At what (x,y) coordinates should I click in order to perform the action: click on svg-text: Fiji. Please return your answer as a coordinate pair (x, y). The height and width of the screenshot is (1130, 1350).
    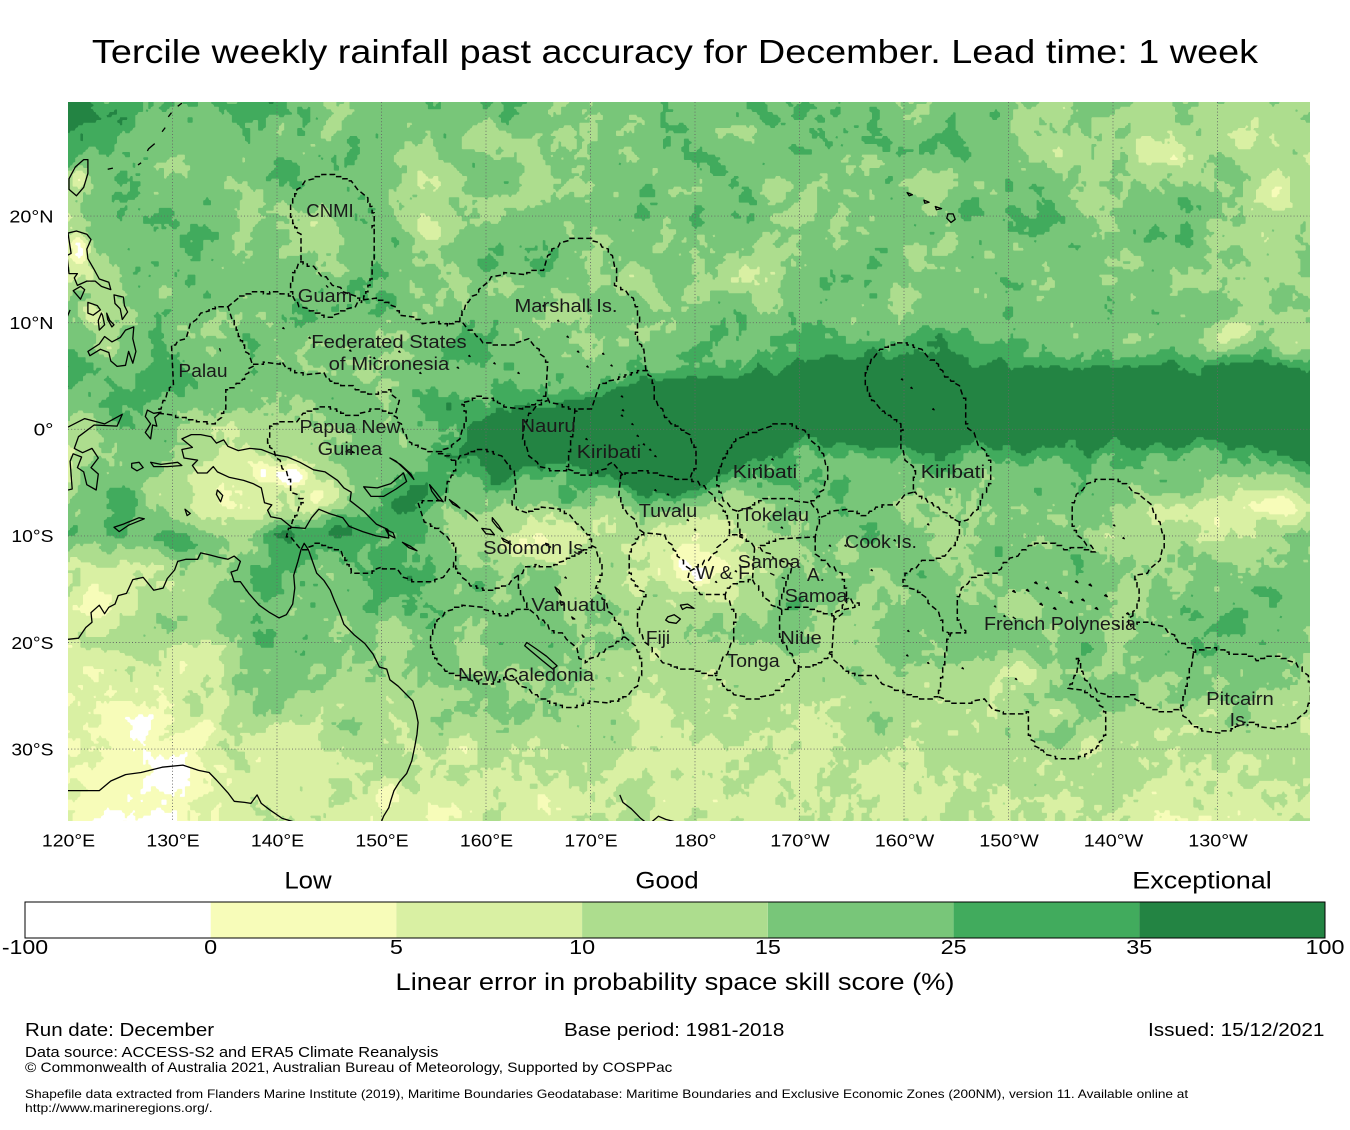
    Looking at the image, I should click on (658, 638).